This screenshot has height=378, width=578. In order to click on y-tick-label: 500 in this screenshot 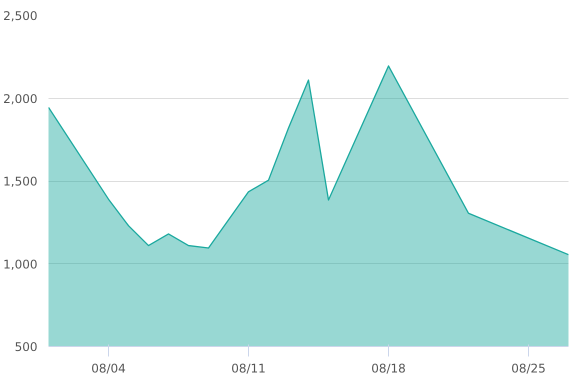, I will do `click(26, 347)`.